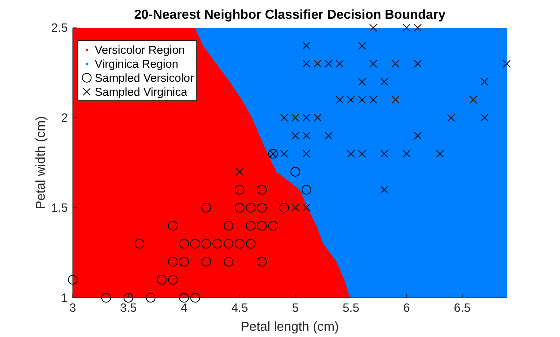 The width and height of the screenshot is (560, 337). I want to click on y-tick-label: 1.5, so click(59, 208).